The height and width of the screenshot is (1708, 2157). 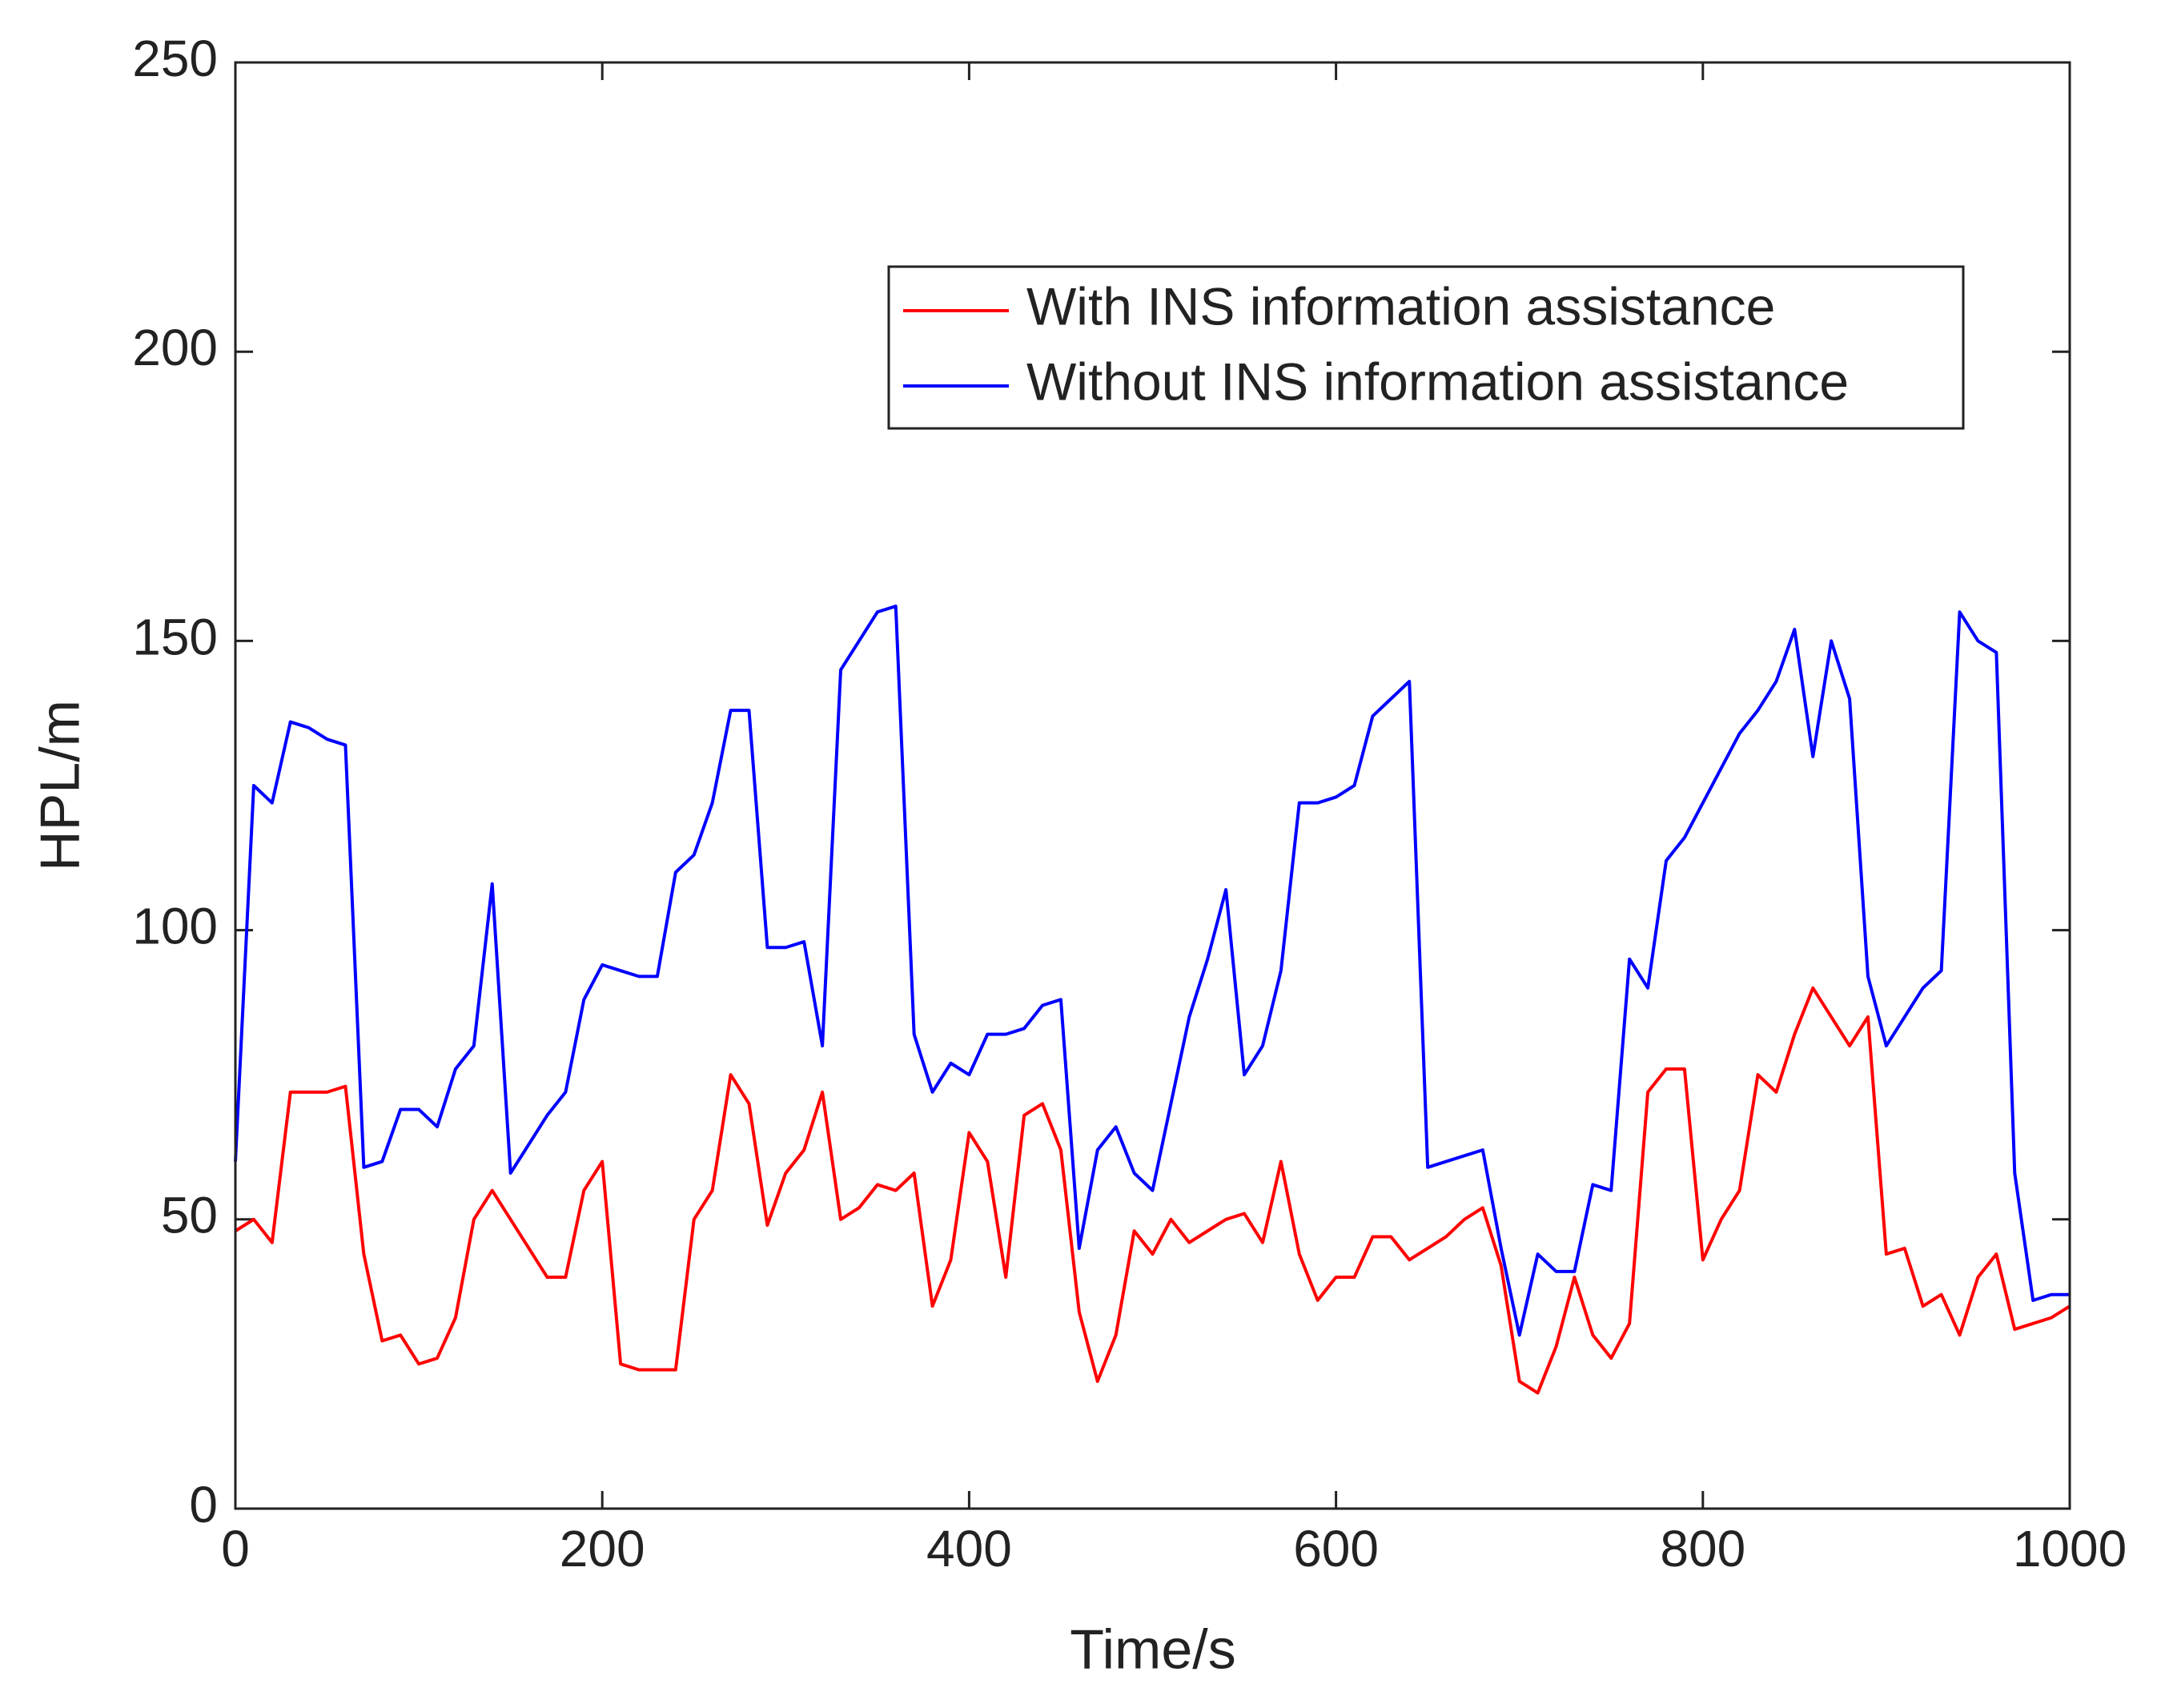 I want to click on y-tick-label: 50, so click(x=189, y=1216).